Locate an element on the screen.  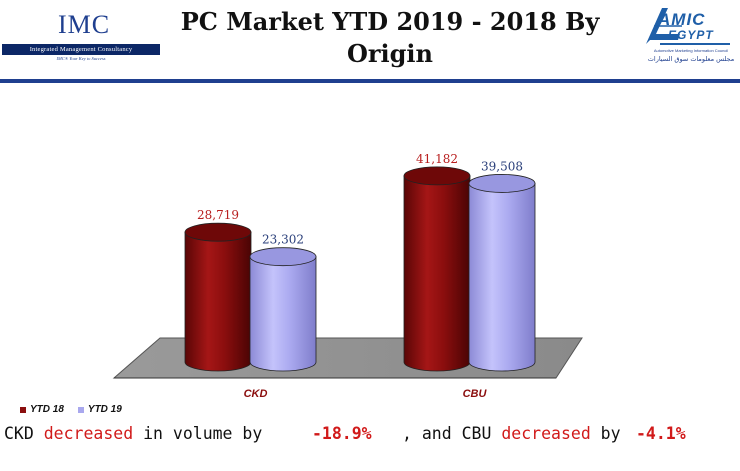
data-label-ckd-ytd19: 23,302 is located at coordinates (283, 240).